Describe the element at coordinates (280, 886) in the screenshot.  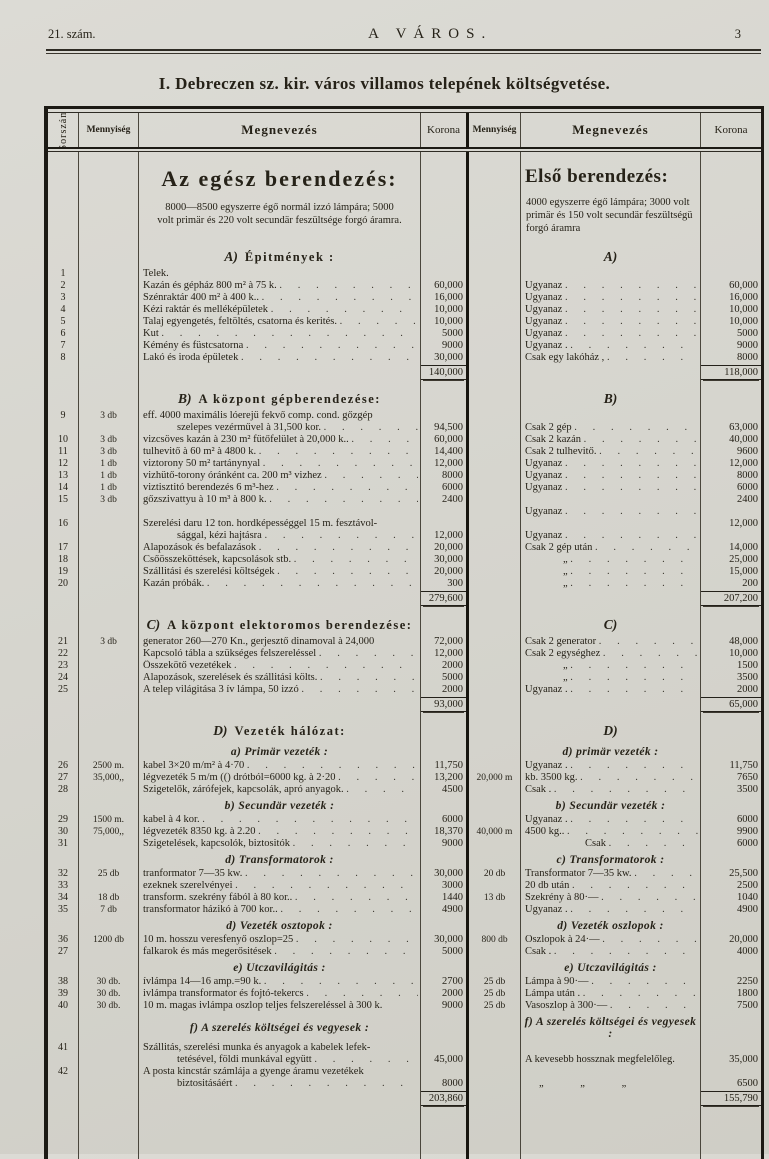
I see `description-left: ezeknek szerelvényei` at that location.